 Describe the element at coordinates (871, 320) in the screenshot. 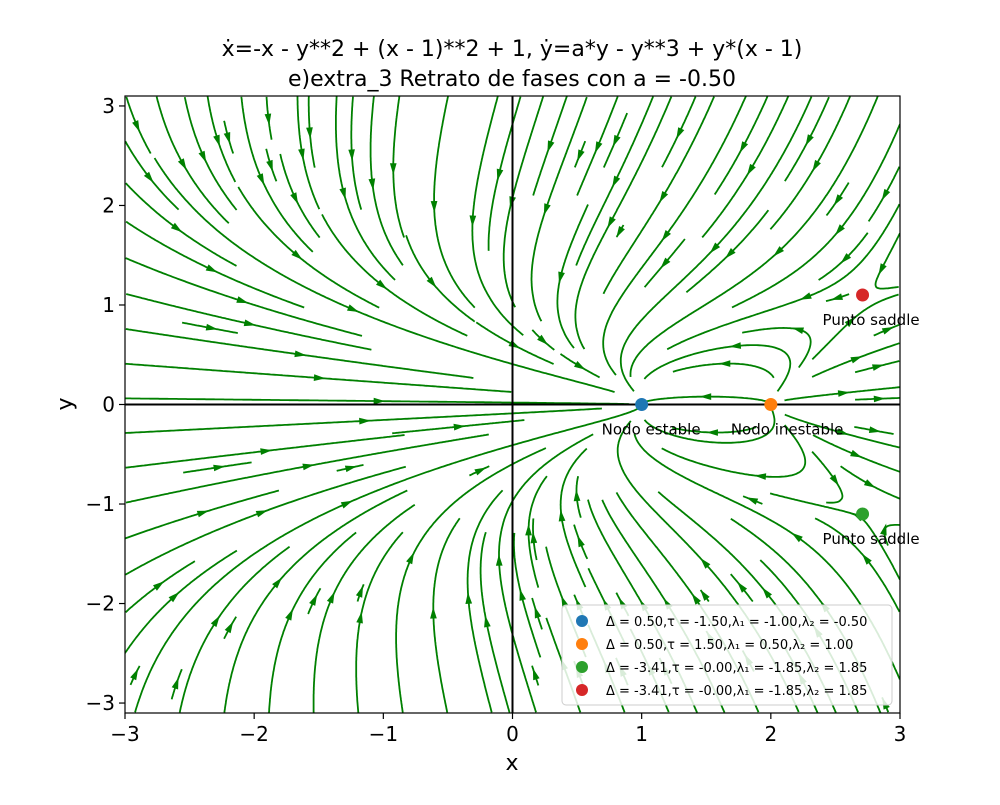

I see `critical-point-annotation: Punto saddle` at that location.